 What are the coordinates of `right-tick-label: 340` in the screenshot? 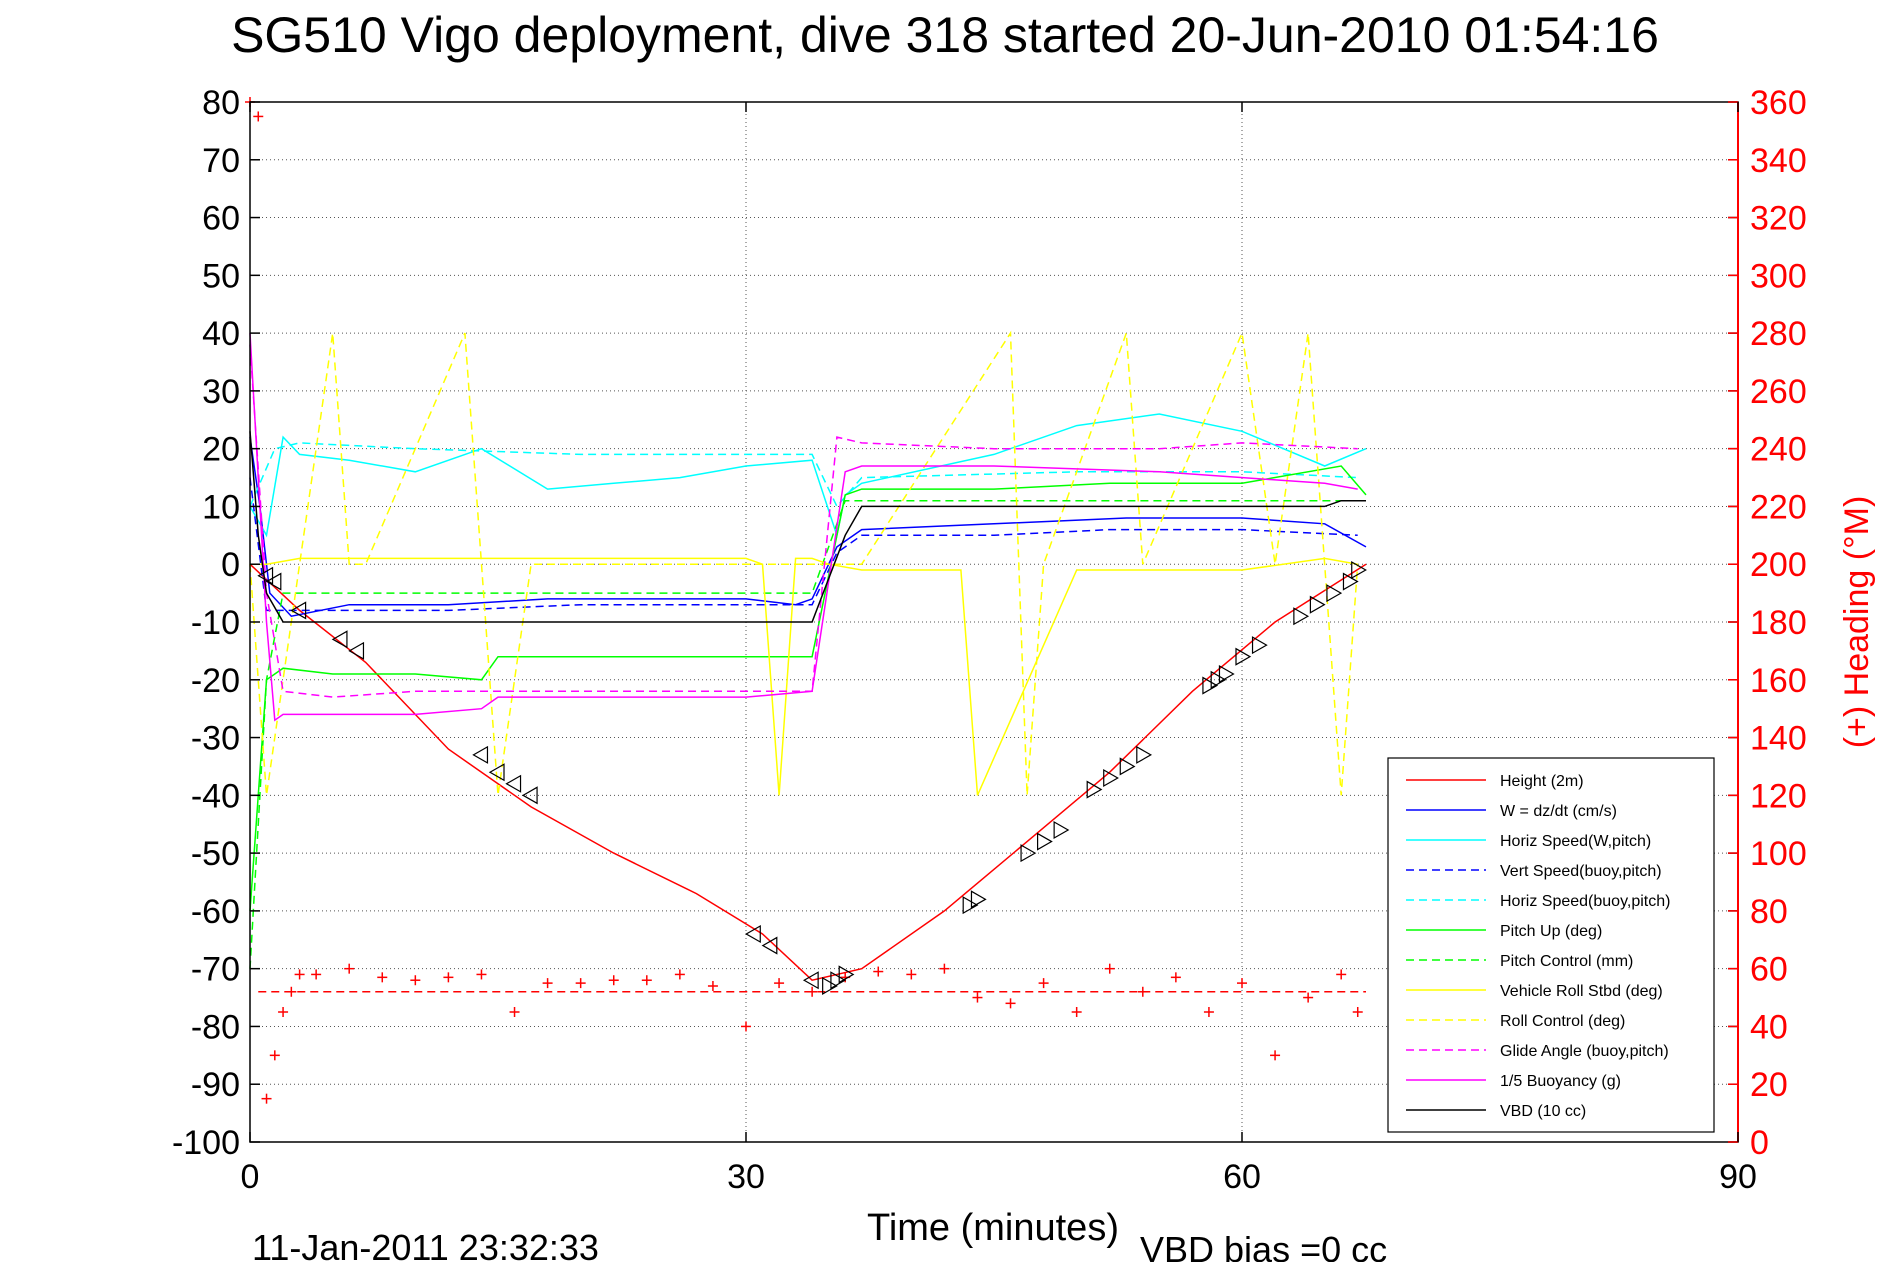 It's located at (1778, 161).